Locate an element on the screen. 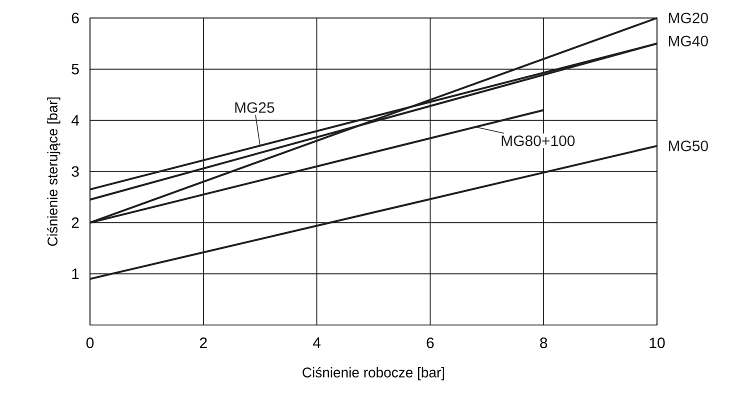 The width and height of the screenshot is (740, 410). y-axis-title: Ciśnienie sterujące [bar] is located at coordinates (53, 171).